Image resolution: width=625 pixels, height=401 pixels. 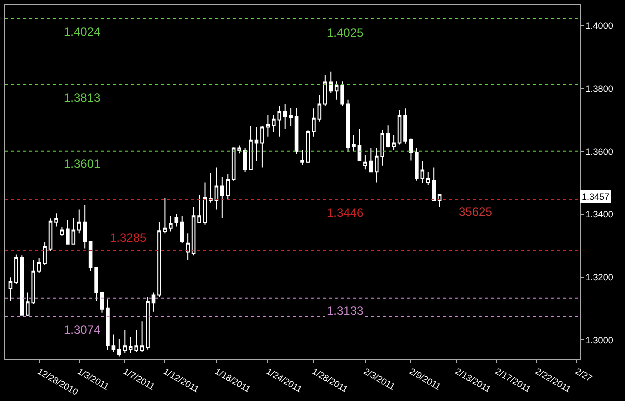 What do you see at coordinates (476, 212) in the screenshot?
I see `annotation: 35625` at bounding box center [476, 212].